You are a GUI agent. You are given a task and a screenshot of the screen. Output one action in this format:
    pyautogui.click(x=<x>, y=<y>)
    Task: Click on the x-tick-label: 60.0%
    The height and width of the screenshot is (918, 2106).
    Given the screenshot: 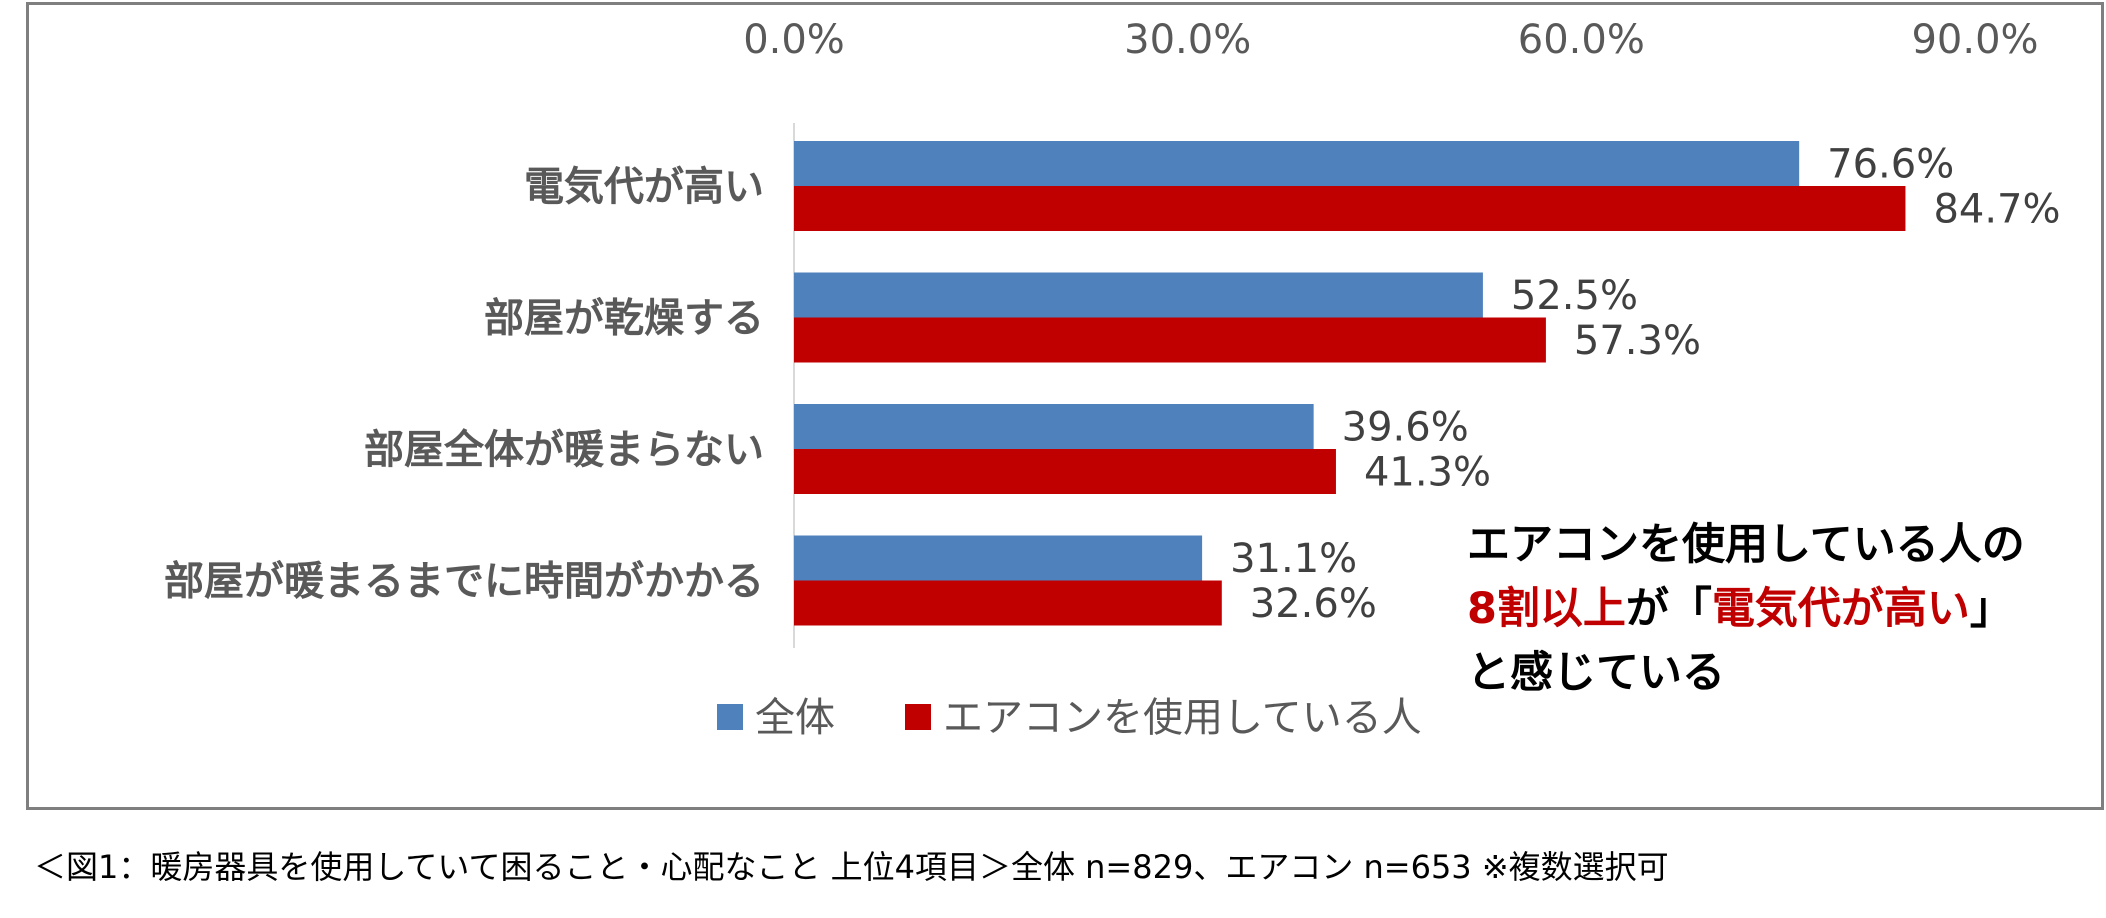 What is the action you would take?
    pyautogui.click(x=1581, y=40)
    